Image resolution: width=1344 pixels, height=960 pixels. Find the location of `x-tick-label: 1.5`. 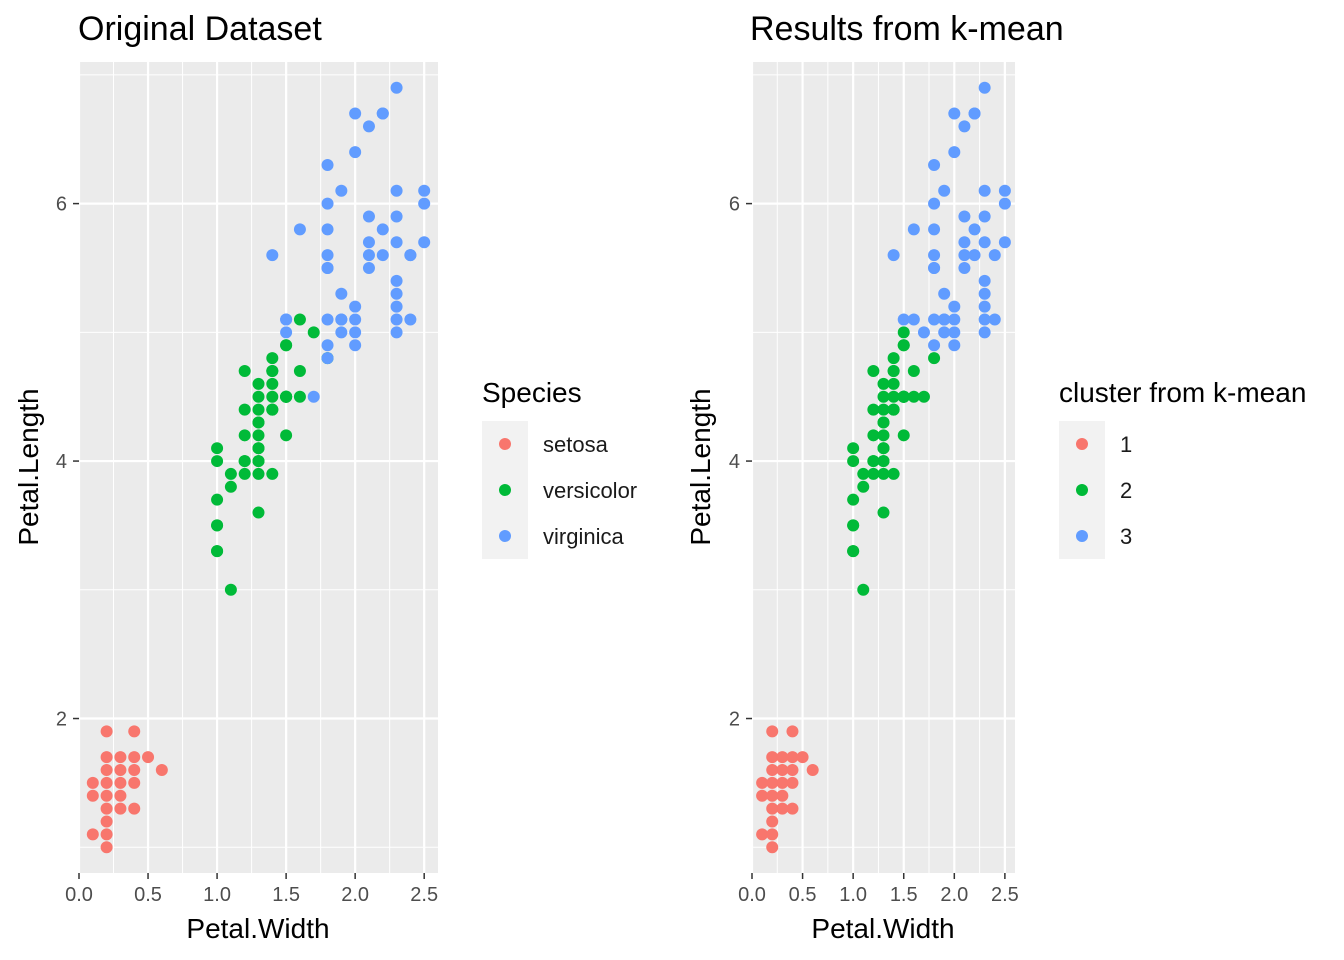

x-tick-label: 1.5 is located at coordinates (286, 895).